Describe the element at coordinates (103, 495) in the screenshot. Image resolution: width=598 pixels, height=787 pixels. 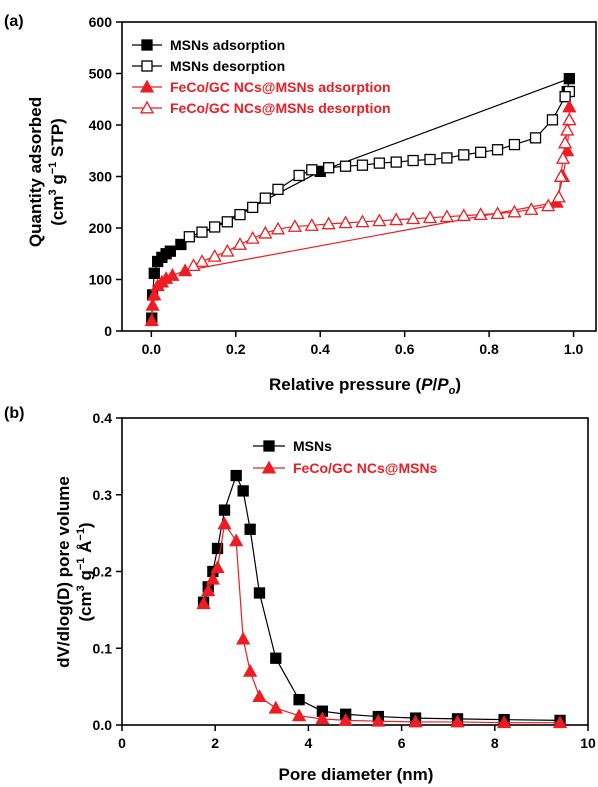
I see `y-tick-label: 0.3` at that location.